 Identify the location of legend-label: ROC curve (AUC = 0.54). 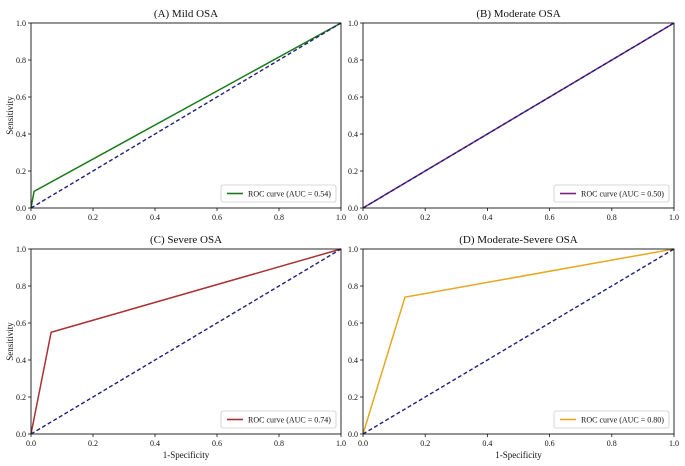
(289, 194).